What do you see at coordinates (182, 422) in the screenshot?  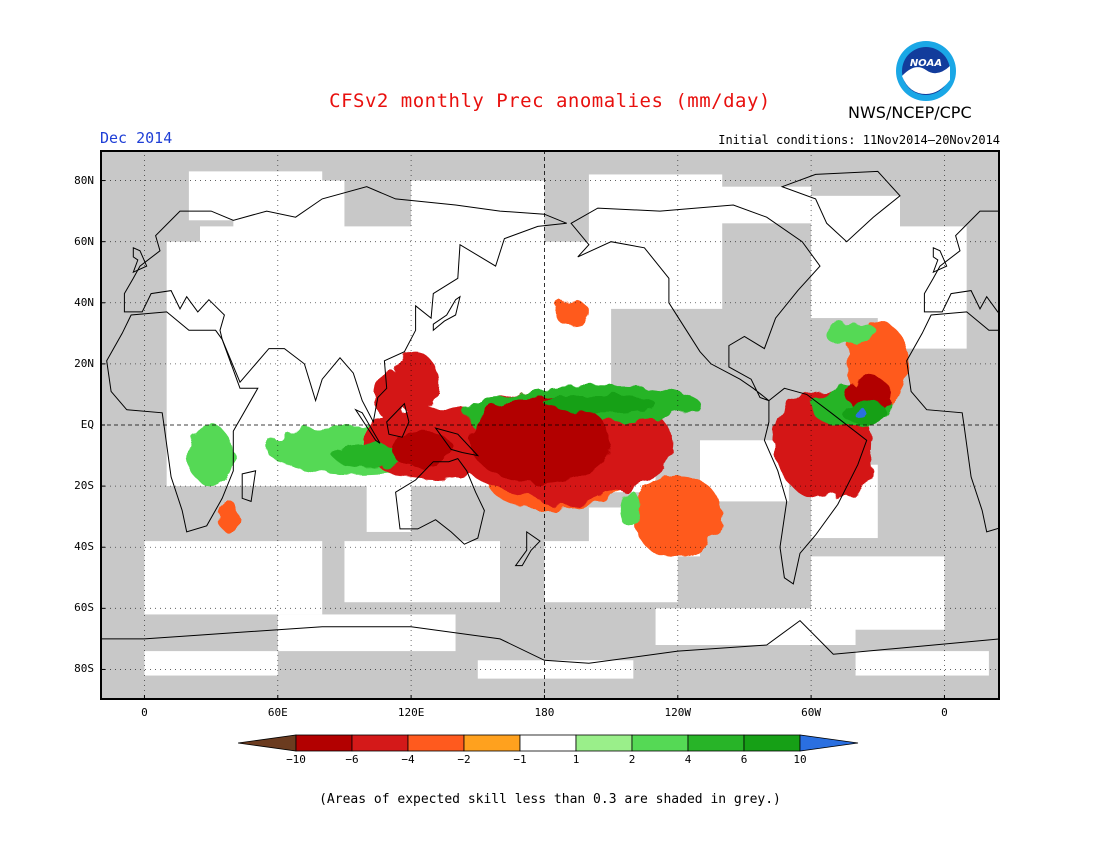 I see `coast-africa` at bounding box center [182, 422].